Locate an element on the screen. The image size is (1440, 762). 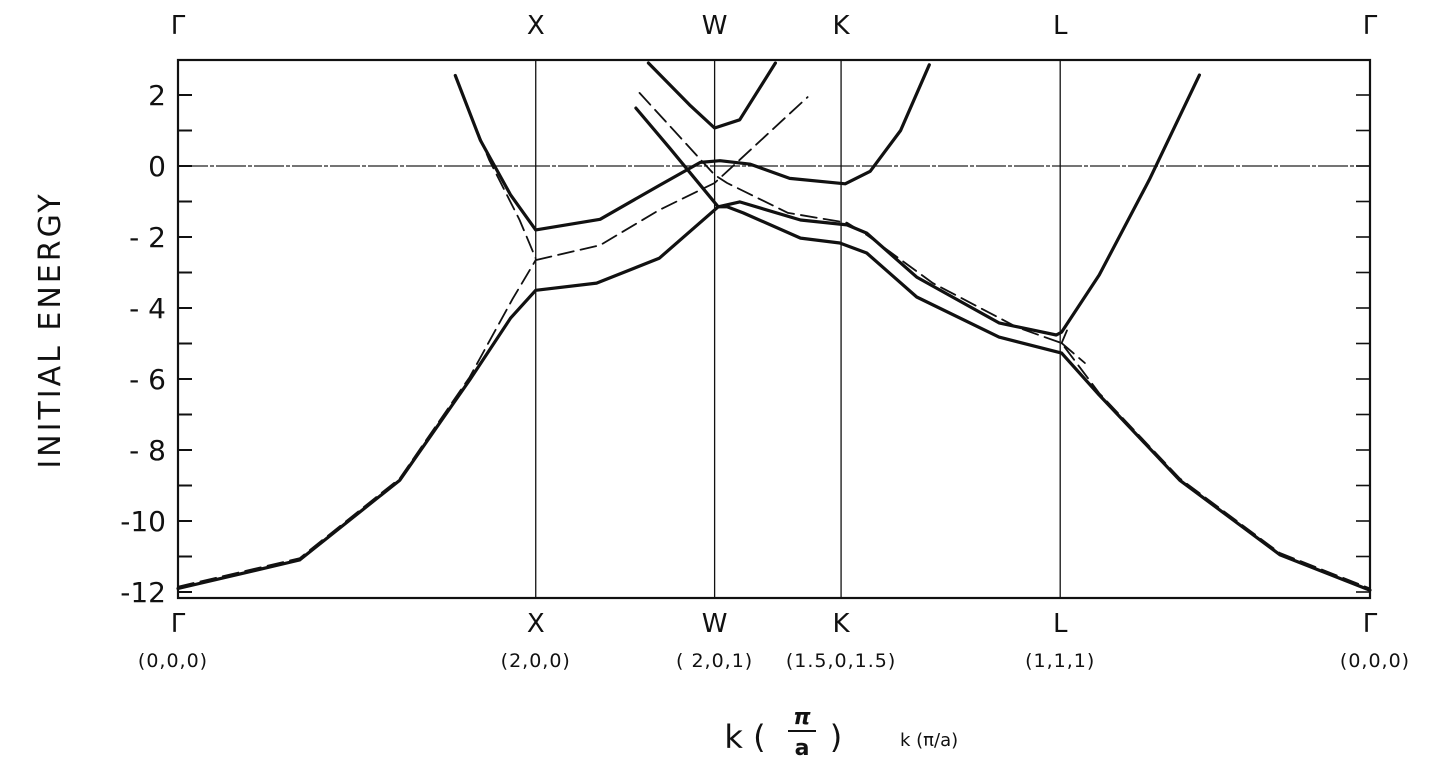
symmetry-label-top: W is located at coordinates (715, 26).